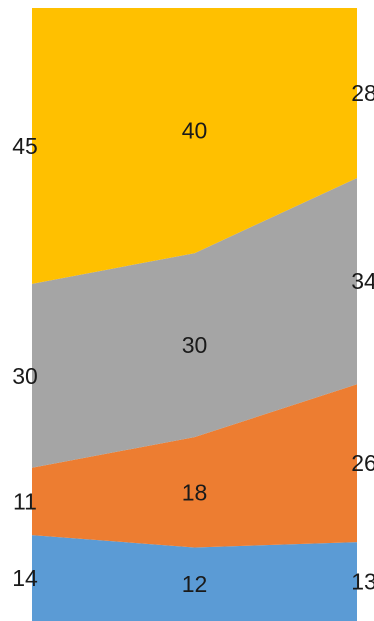 This screenshot has width=374, height=621. I want to click on data-label-series-4-point-1: 45, so click(25, 146).